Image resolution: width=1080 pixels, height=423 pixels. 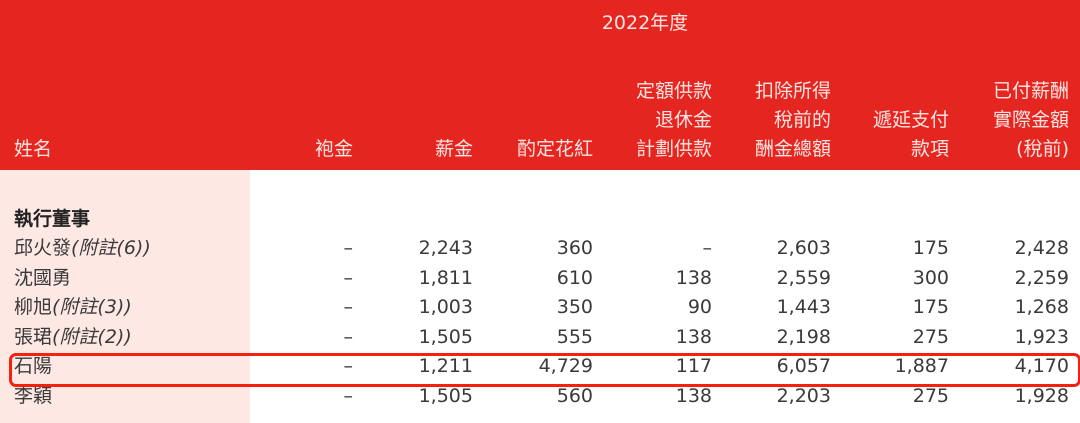 I want to click on value-cell: 2,428, so click(x=1041, y=248).